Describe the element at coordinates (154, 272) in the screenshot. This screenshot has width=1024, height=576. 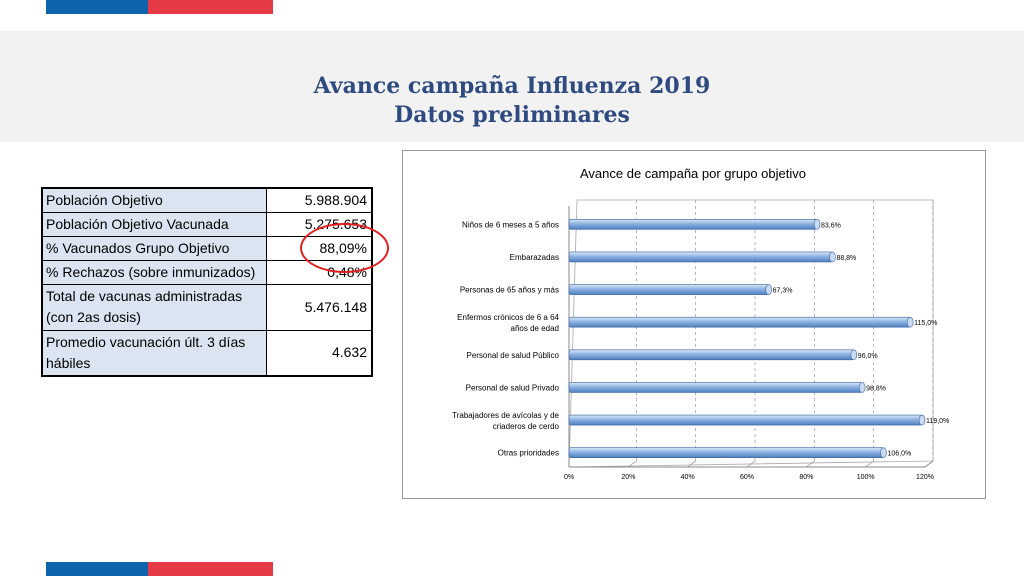
I see `row-label: % Rechazos (sobre inmunizados)` at that location.